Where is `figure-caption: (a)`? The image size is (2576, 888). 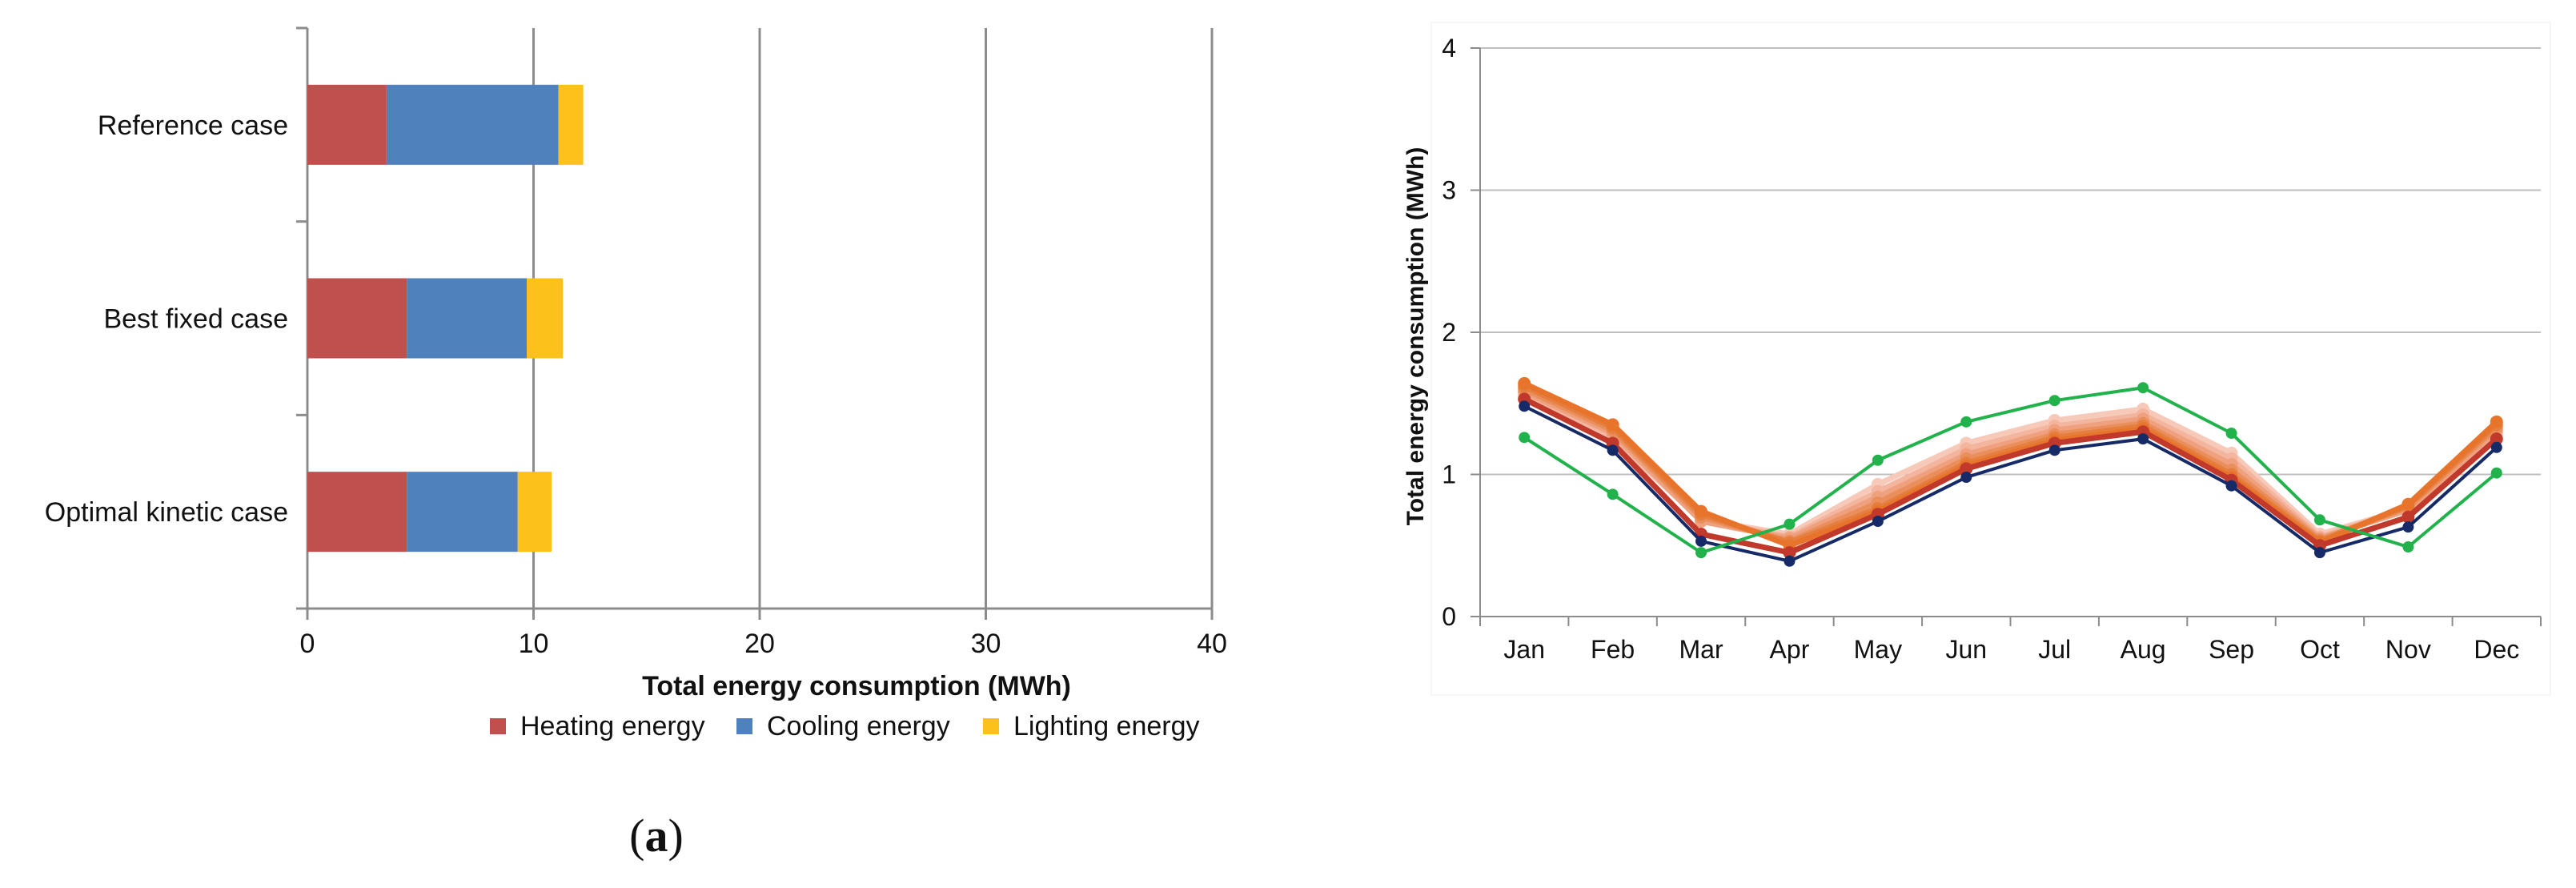
figure-caption: (a) is located at coordinates (656, 835).